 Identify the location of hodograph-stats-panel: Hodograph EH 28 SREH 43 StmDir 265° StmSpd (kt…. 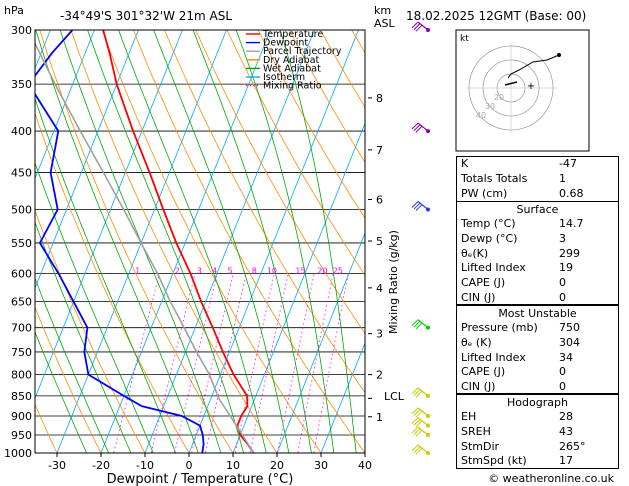
(537, 431).